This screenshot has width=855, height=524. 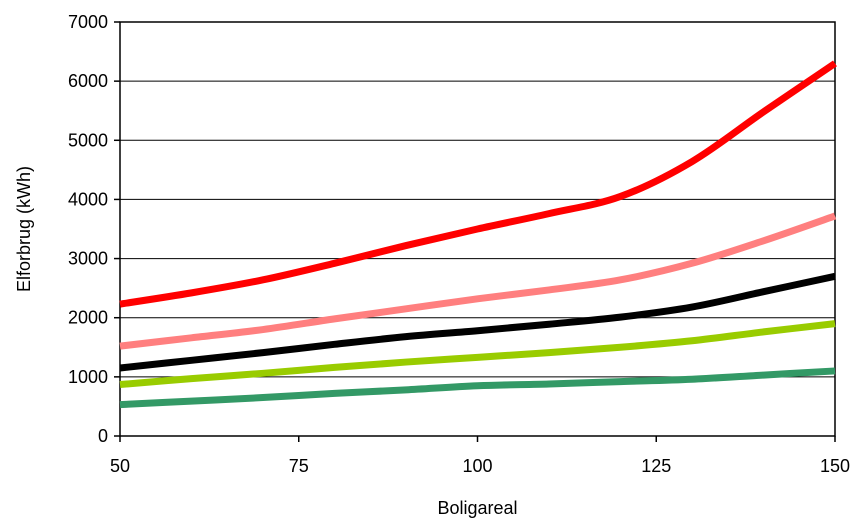 I want to click on x-tick-label: 100, so click(x=477, y=466).